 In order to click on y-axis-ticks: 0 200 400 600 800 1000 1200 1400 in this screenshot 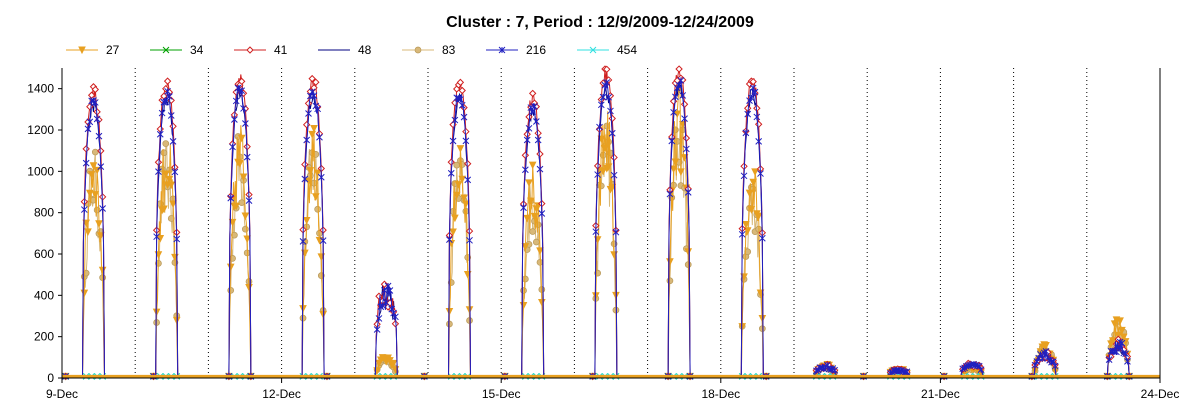, I will do `click(44, 233)`.